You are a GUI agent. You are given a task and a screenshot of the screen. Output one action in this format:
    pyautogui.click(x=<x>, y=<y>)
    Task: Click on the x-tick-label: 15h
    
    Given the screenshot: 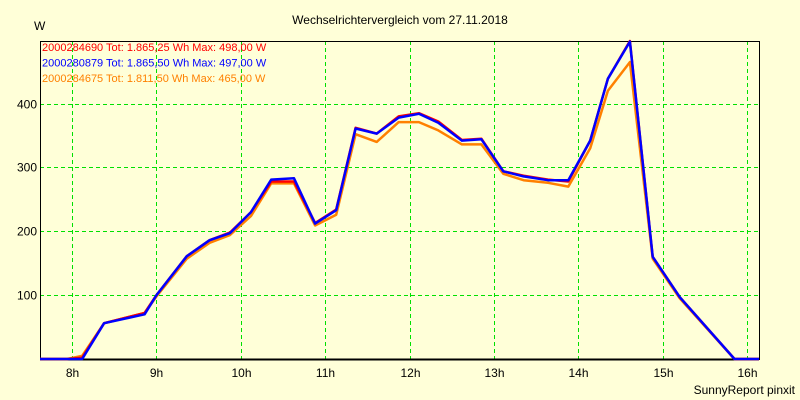 What is the action you would take?
    pyautogui.click(x=663, y=373)
    